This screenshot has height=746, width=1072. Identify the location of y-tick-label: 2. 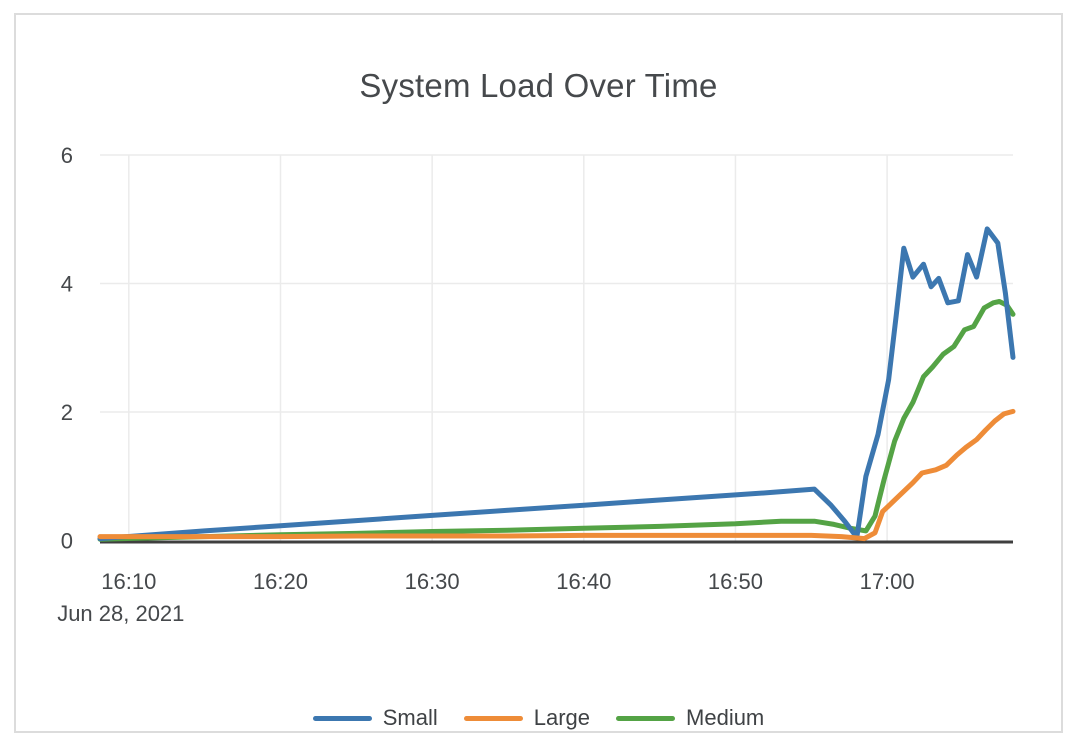
(67, 412).